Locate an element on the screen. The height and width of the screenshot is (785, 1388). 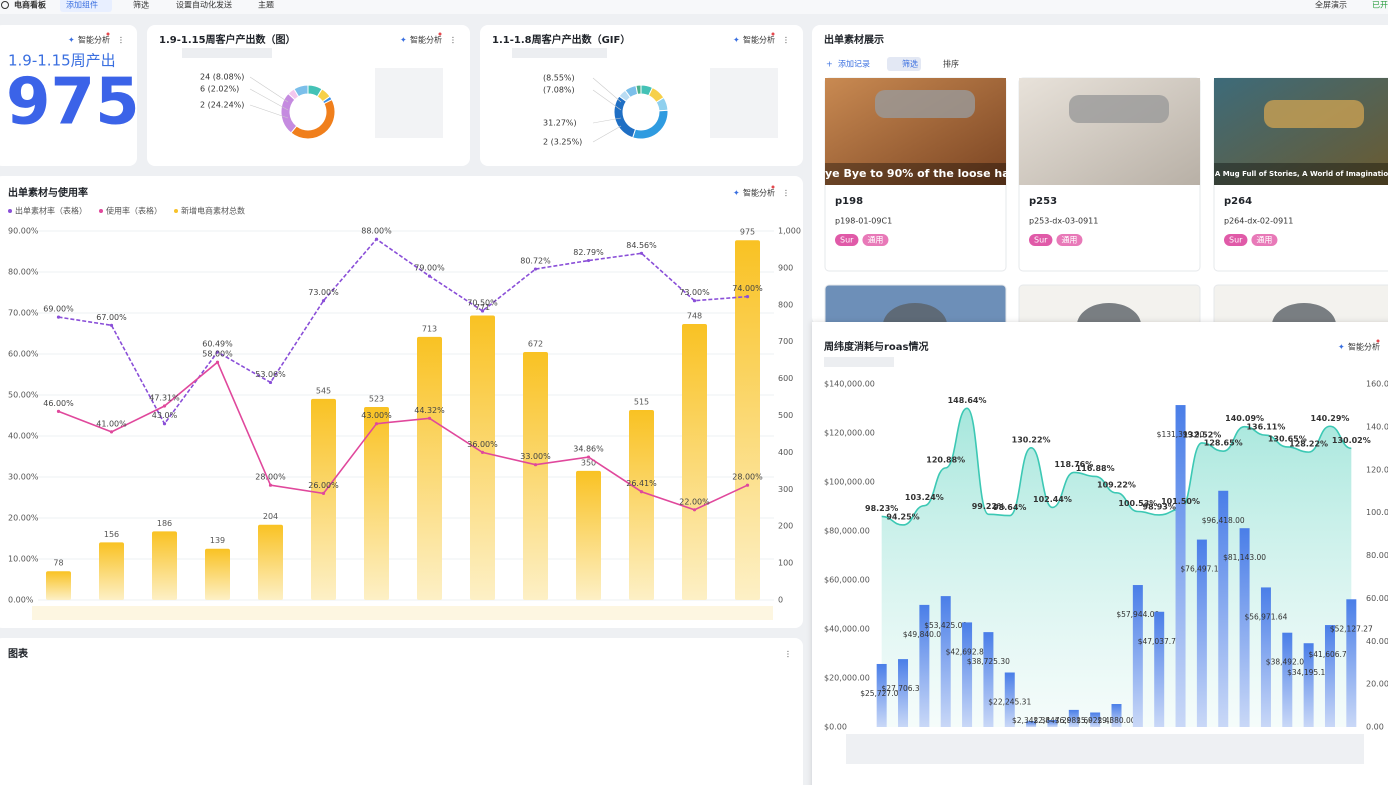
line-label: 73.00% is located at coordinates (323, 292).